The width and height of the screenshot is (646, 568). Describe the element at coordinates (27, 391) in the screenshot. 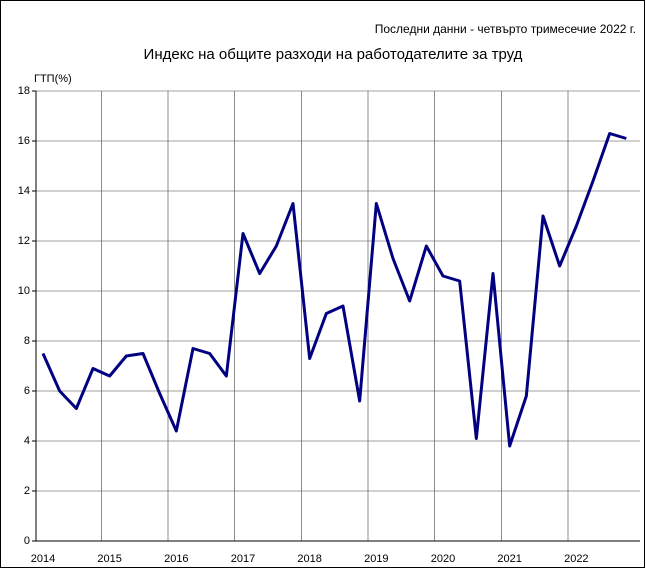

I see `y-tick-label: 6` at that location.